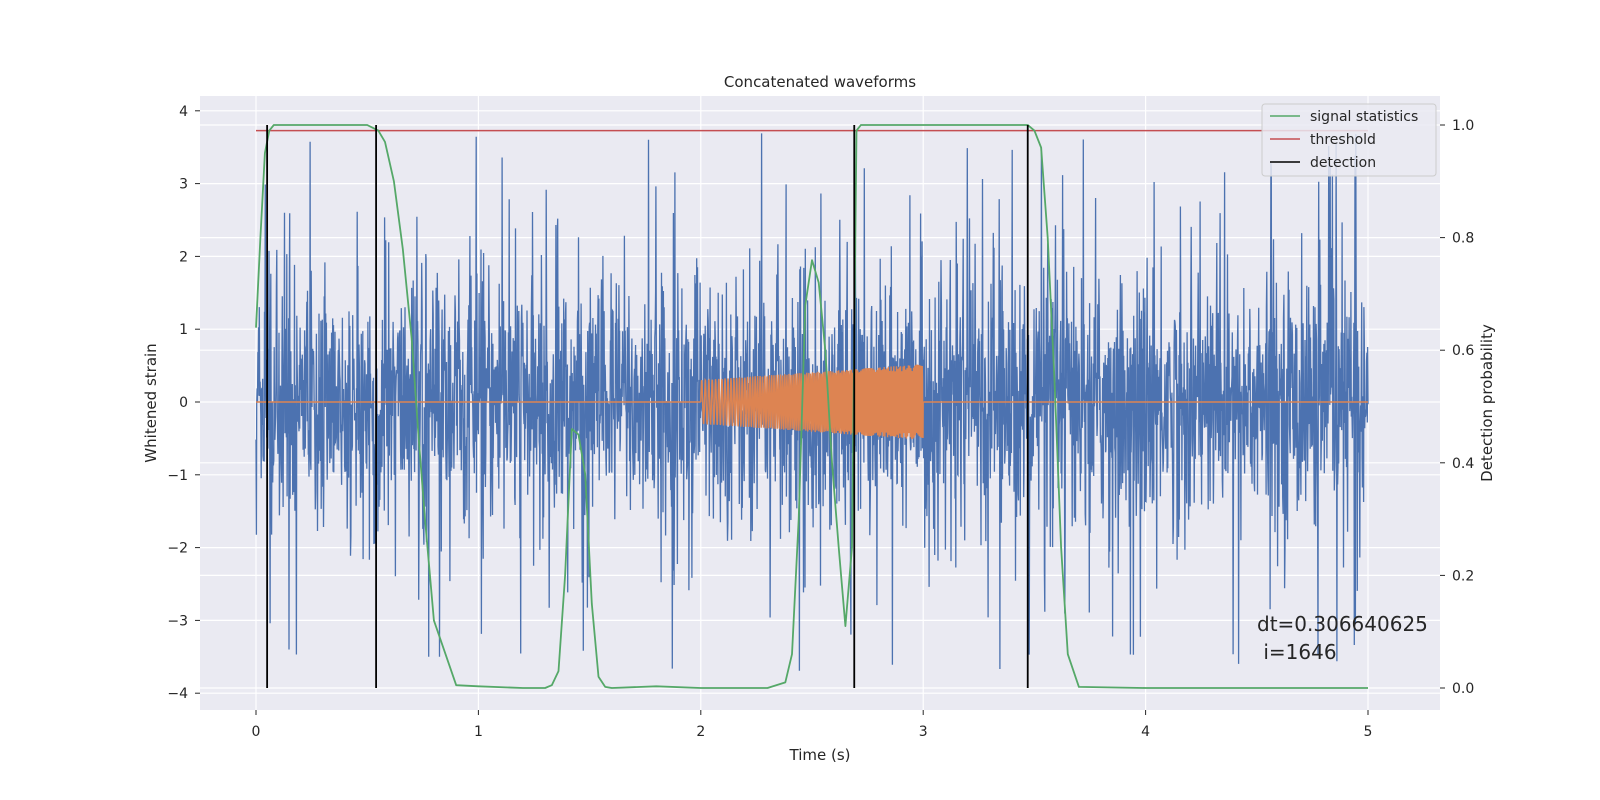  Describe the element at coordinates (478, 732) in the screenshot. I see `x-tick-label: 1` at that location.